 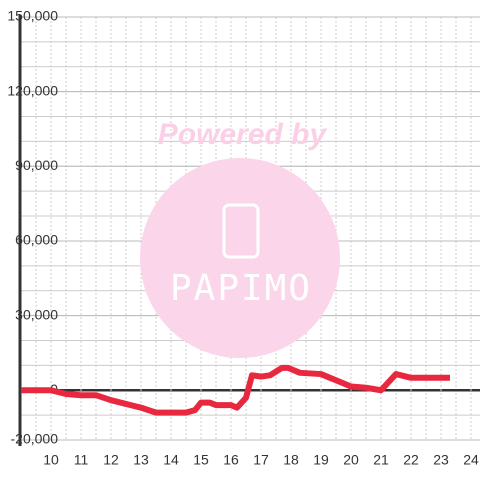 I want to click on watermark-text: Powered by, so click(x=243, y=134).